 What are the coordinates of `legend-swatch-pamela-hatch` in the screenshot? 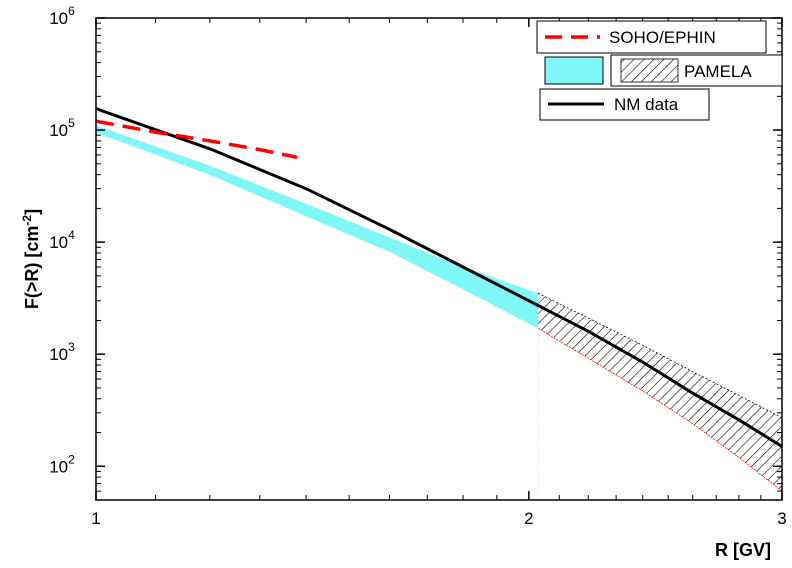 It's located at (649, 70).